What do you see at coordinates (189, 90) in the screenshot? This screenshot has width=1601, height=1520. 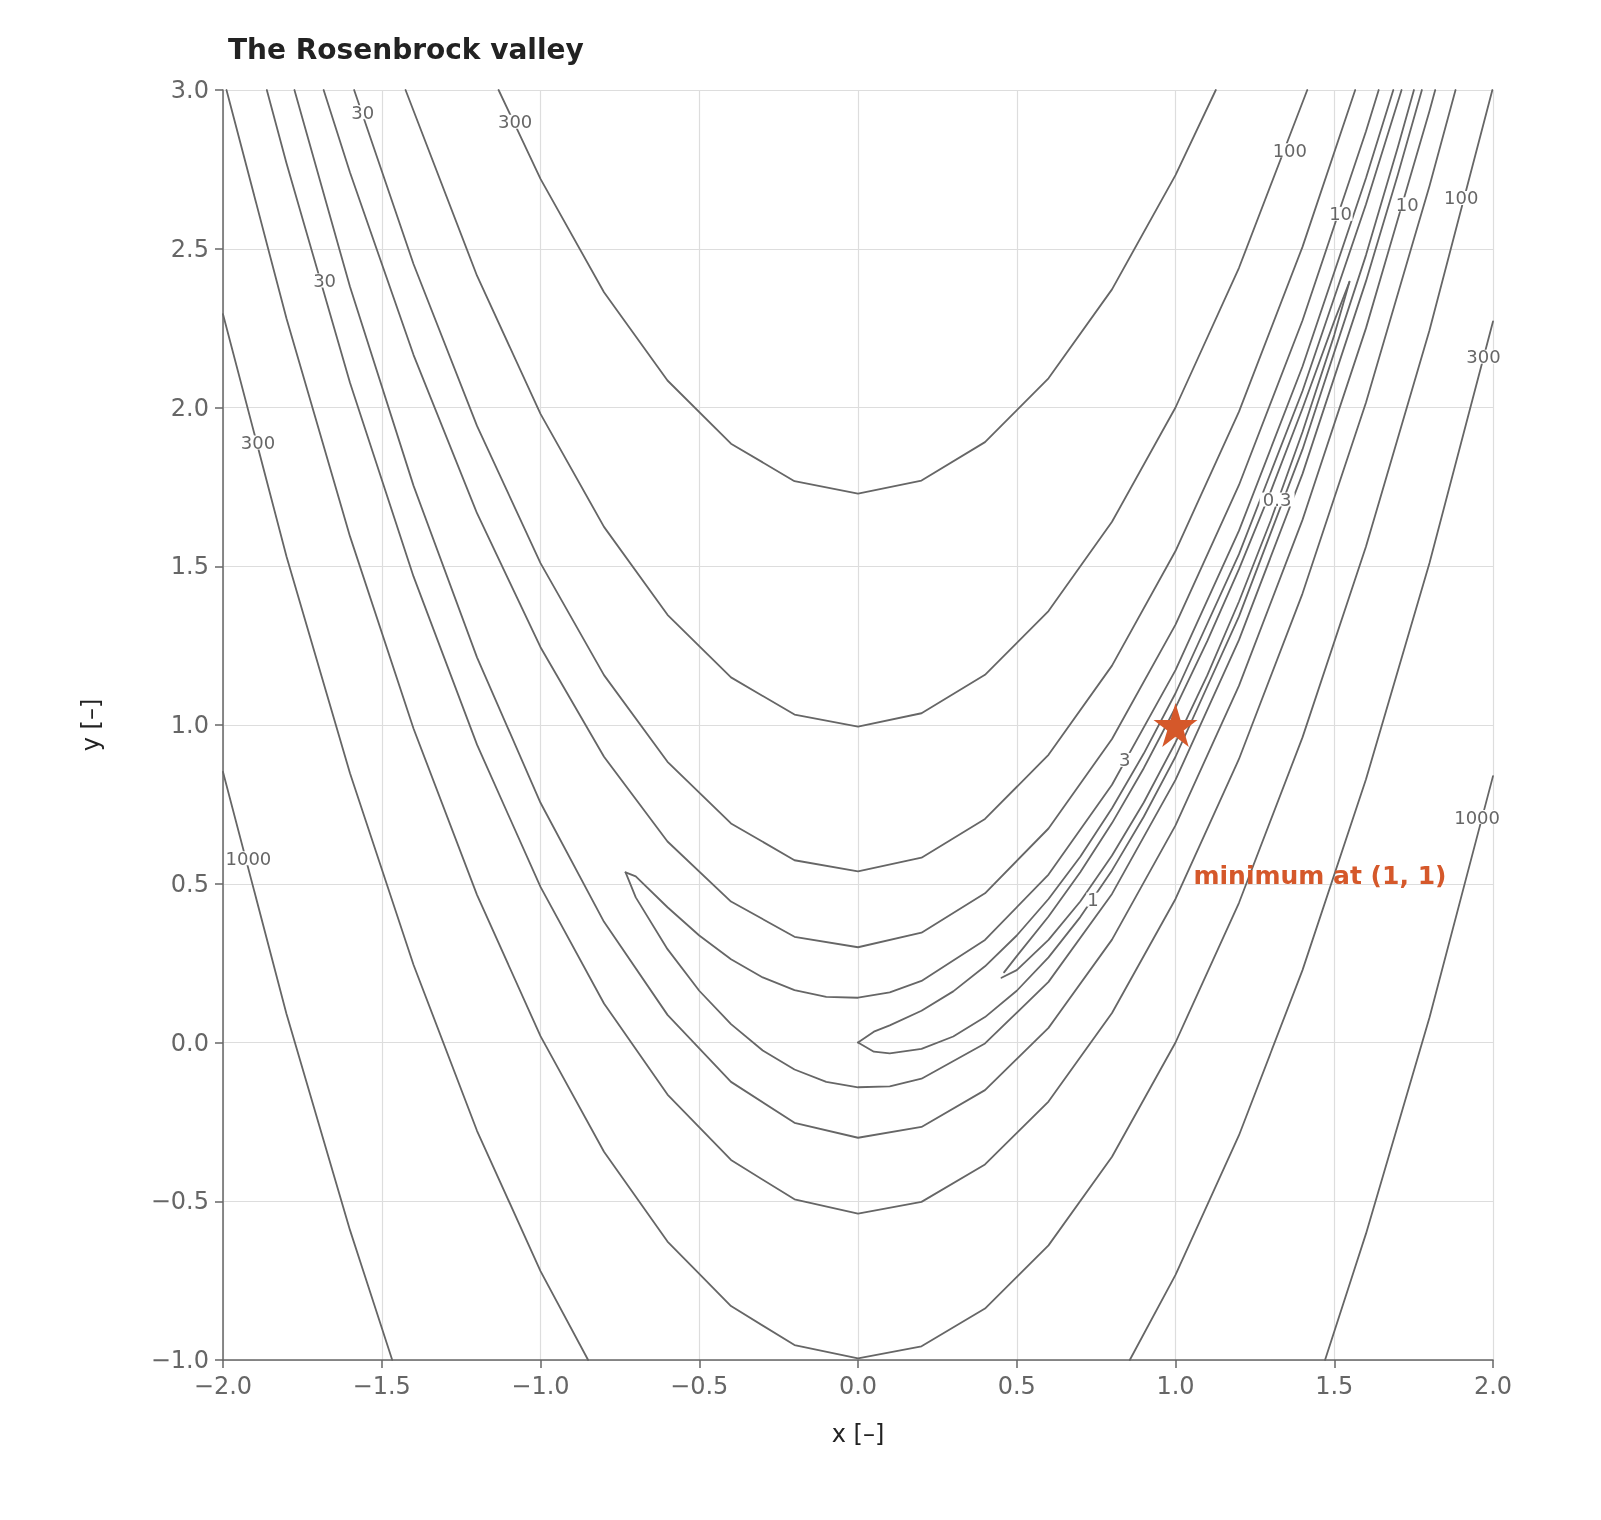 I see `y-tick-label: 3.0` at bounding box center [189, 90].